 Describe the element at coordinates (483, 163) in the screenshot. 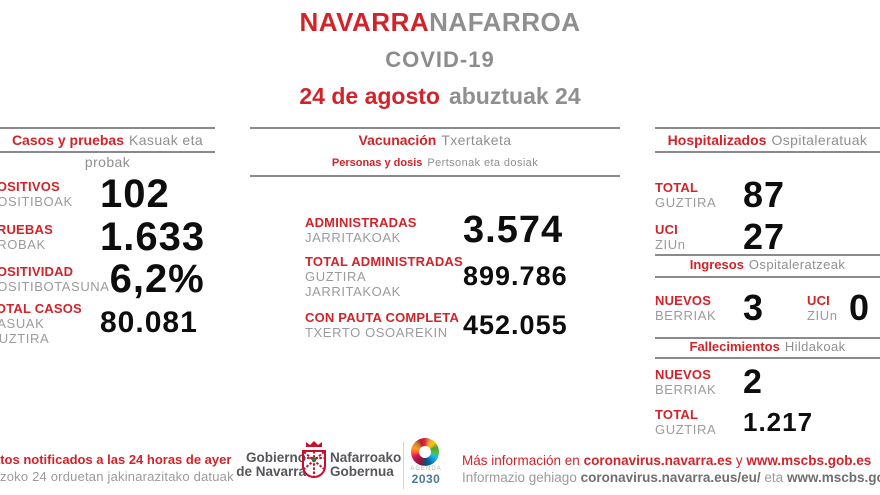

I see `vaccination-subheader-eu: Pertsonak eta dosiak` at that location.